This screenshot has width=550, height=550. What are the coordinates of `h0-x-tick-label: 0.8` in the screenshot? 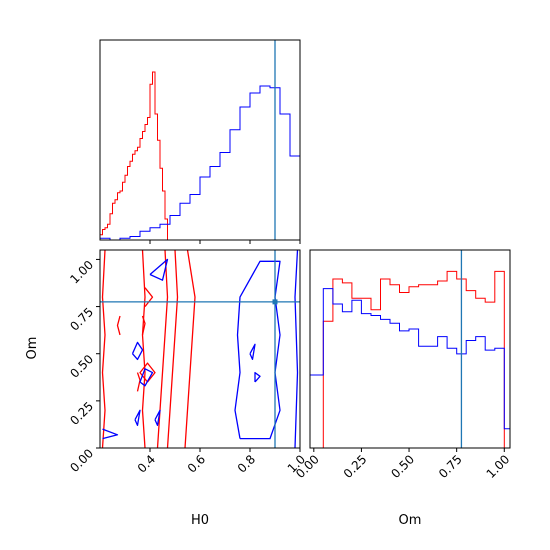 It's located at (246, 463).